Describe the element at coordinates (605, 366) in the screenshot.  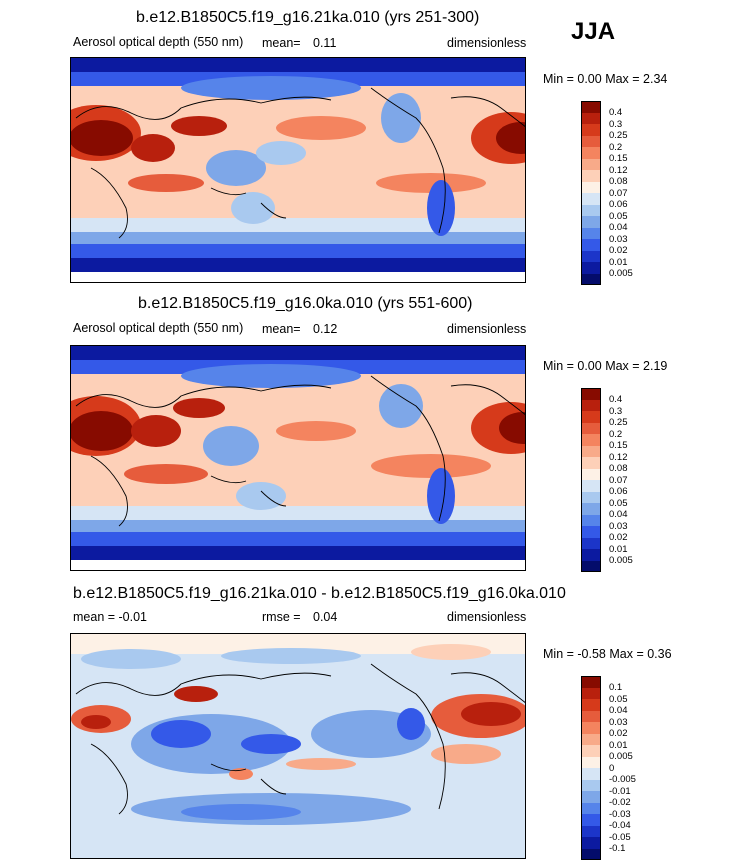
I see `panel-2-minmax: Min = 0.00 Max = 2.19` at that location.